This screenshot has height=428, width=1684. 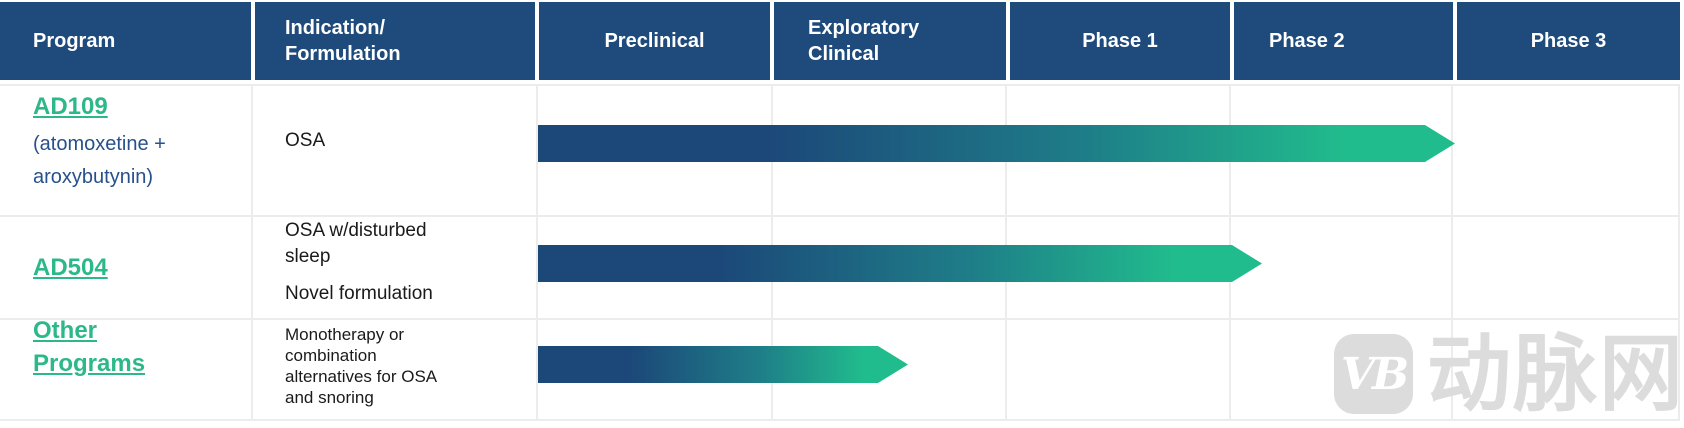 I want to click on watermark-vb-logo-icon: VB, so click(x=1373, y=374).